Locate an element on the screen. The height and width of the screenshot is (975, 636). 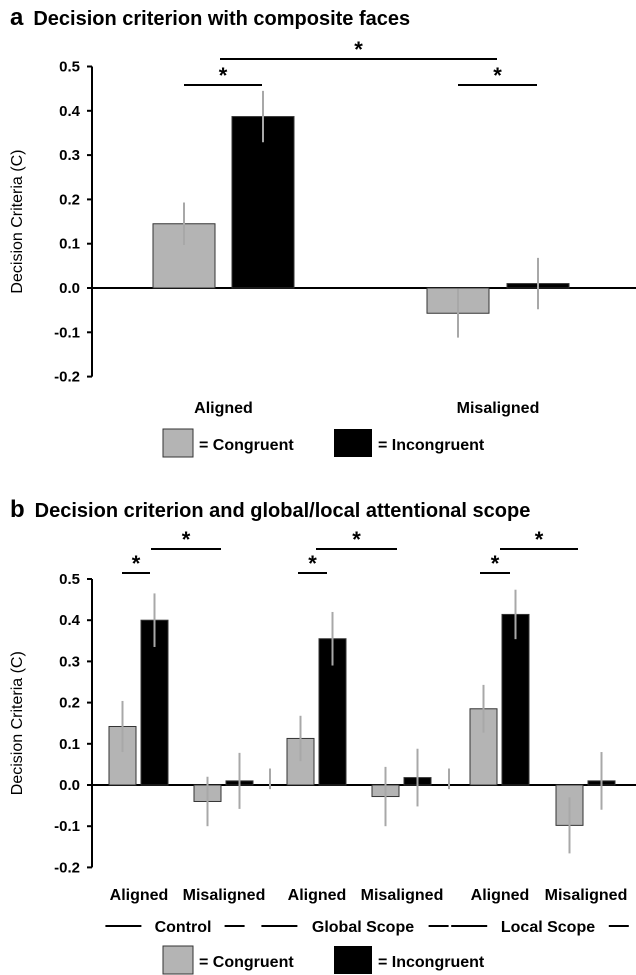
panel-b-letter: b is located at coordinates (17, 509).